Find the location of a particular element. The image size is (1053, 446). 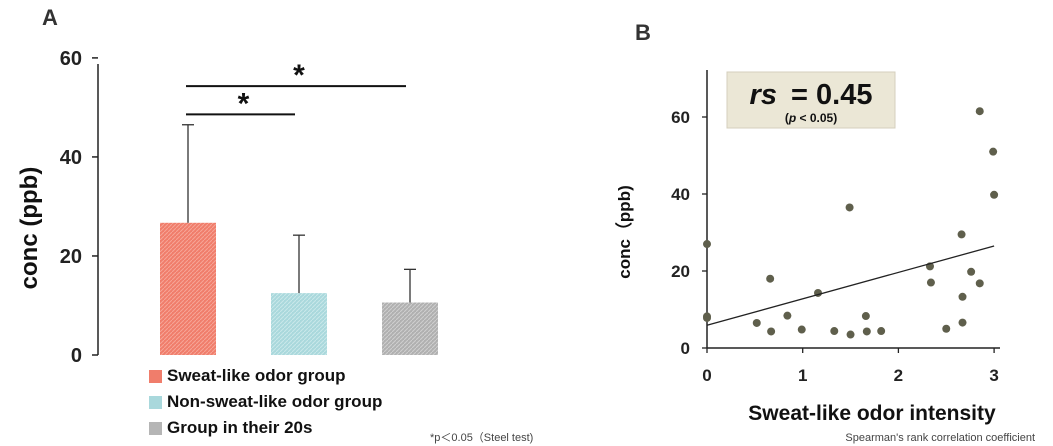

x-tick-label-b: 3 is located at coordinates (993, 375).